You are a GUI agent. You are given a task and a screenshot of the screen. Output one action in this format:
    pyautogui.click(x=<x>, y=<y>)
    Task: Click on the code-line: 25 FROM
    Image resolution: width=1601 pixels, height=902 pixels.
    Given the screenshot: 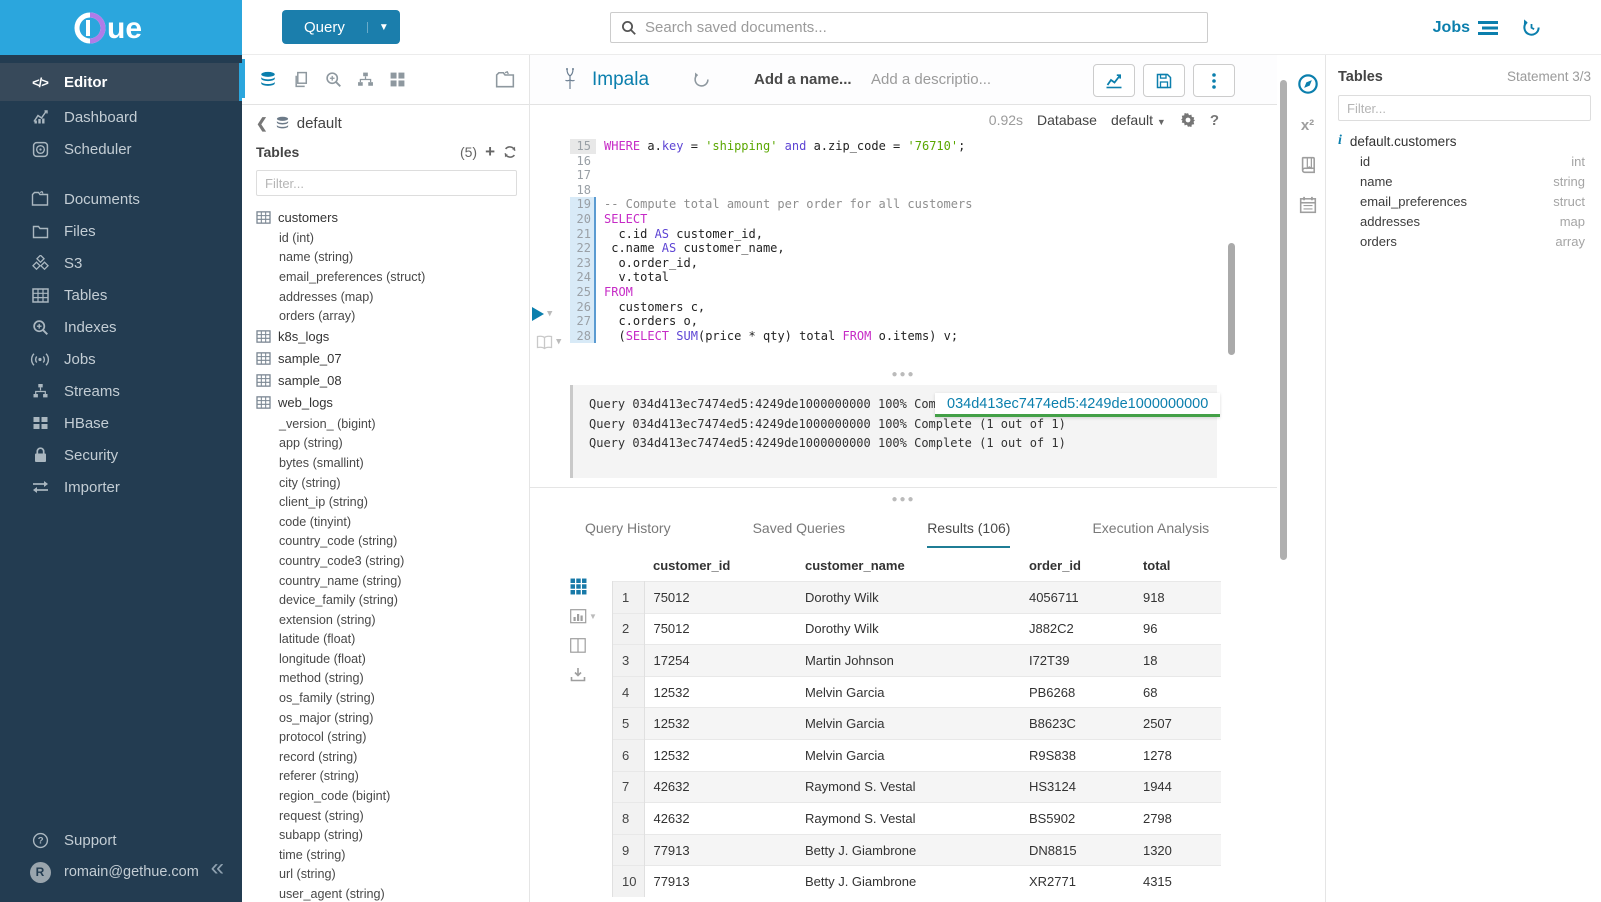 What is the action you would take?
    pyautogui.click(x=893, y=292)
    